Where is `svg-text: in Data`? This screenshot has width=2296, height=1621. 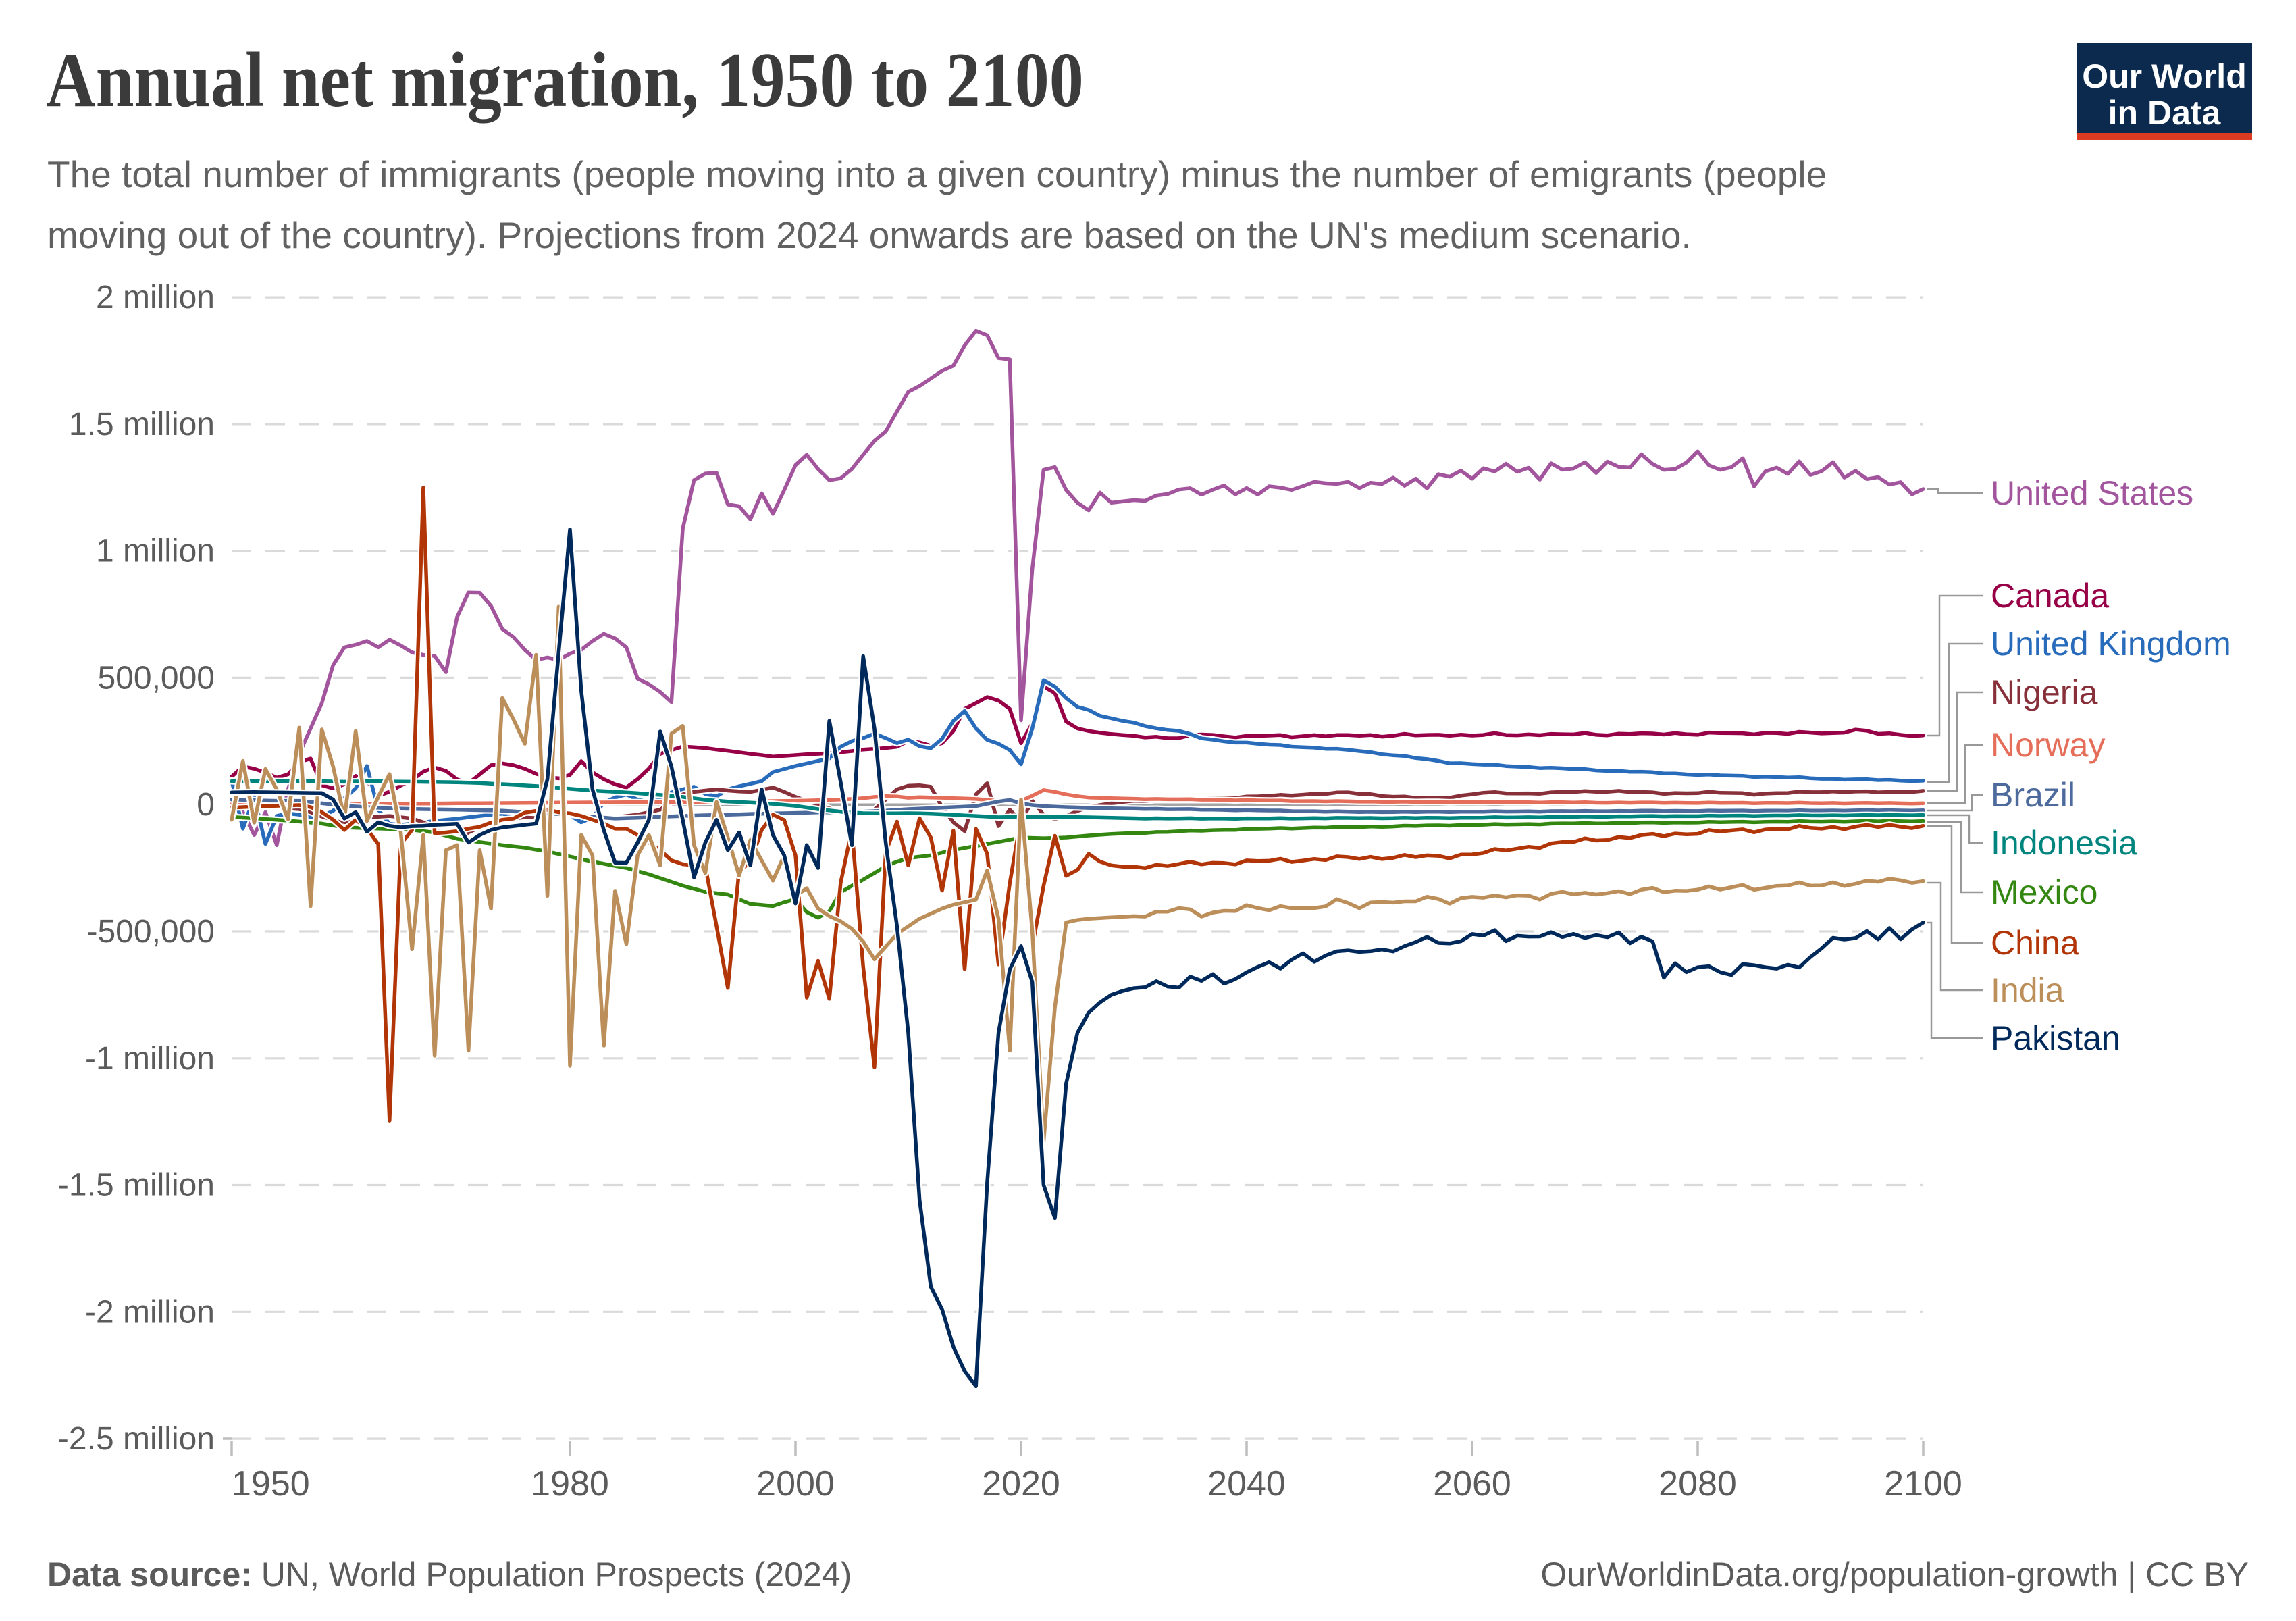 svg-text: in Data is located at coordinates (2165, 113).